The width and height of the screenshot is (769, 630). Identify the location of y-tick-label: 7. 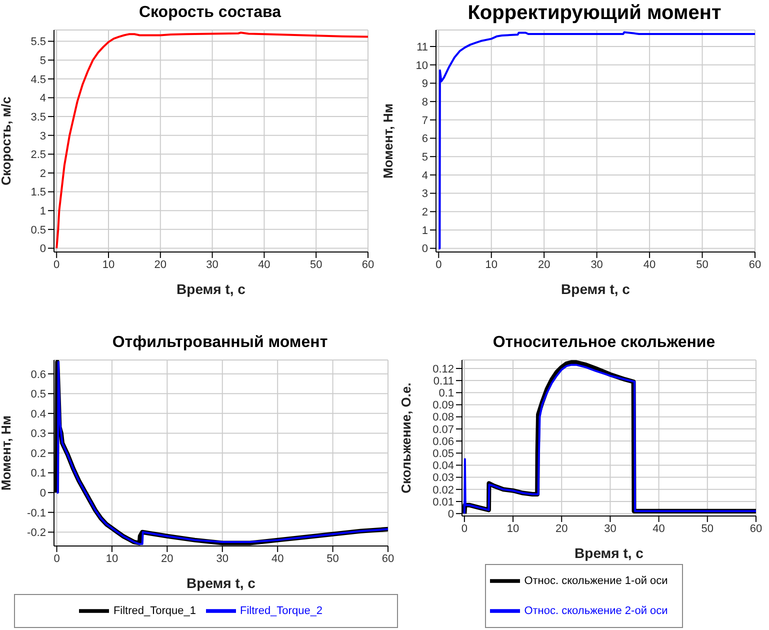
(425, 120).